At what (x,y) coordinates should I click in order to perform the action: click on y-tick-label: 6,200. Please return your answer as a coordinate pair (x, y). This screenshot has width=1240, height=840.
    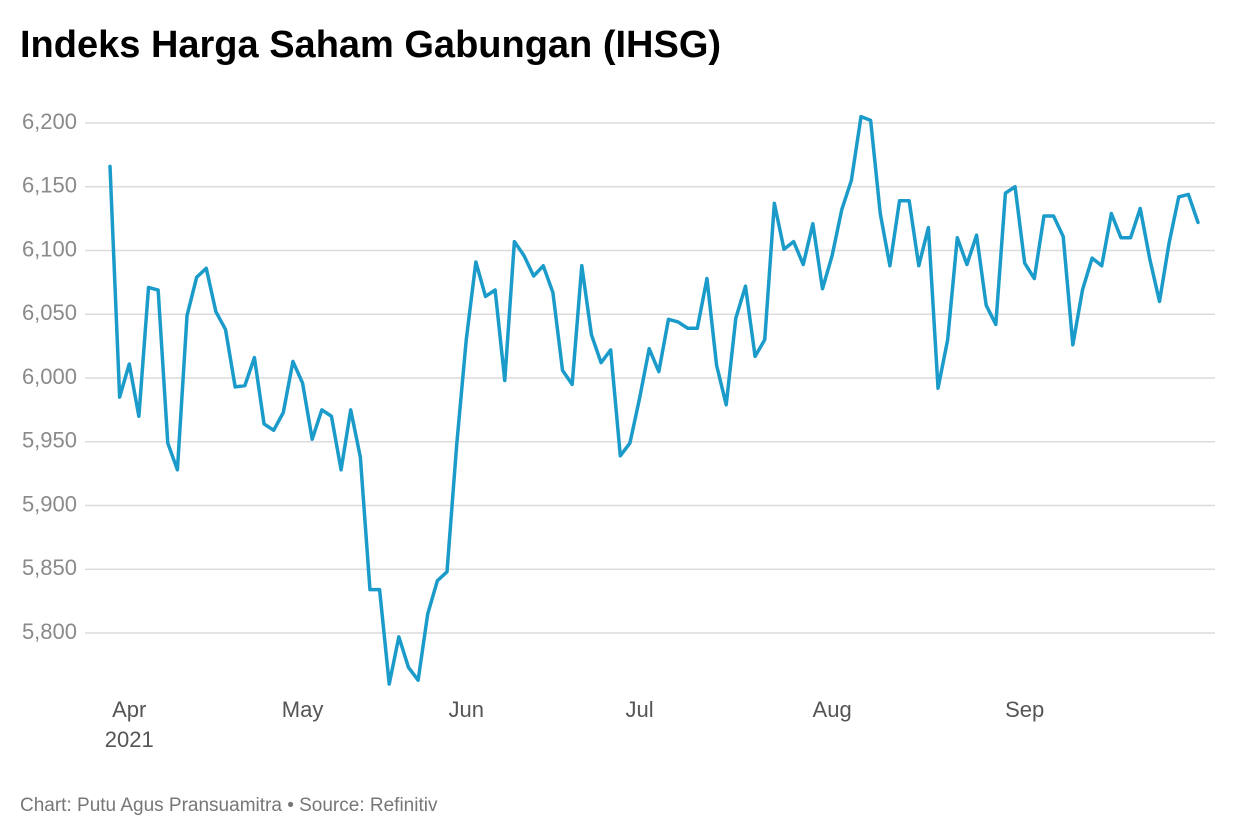
    Looking at the image, I should click on (49, 121).